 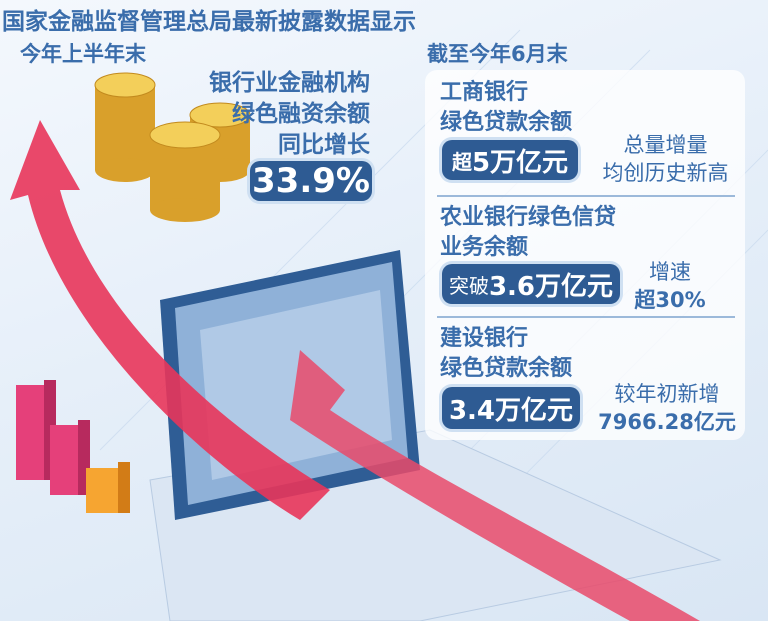 I want to click on right-period: 截至今年6月末, so click(x=497, y=54).